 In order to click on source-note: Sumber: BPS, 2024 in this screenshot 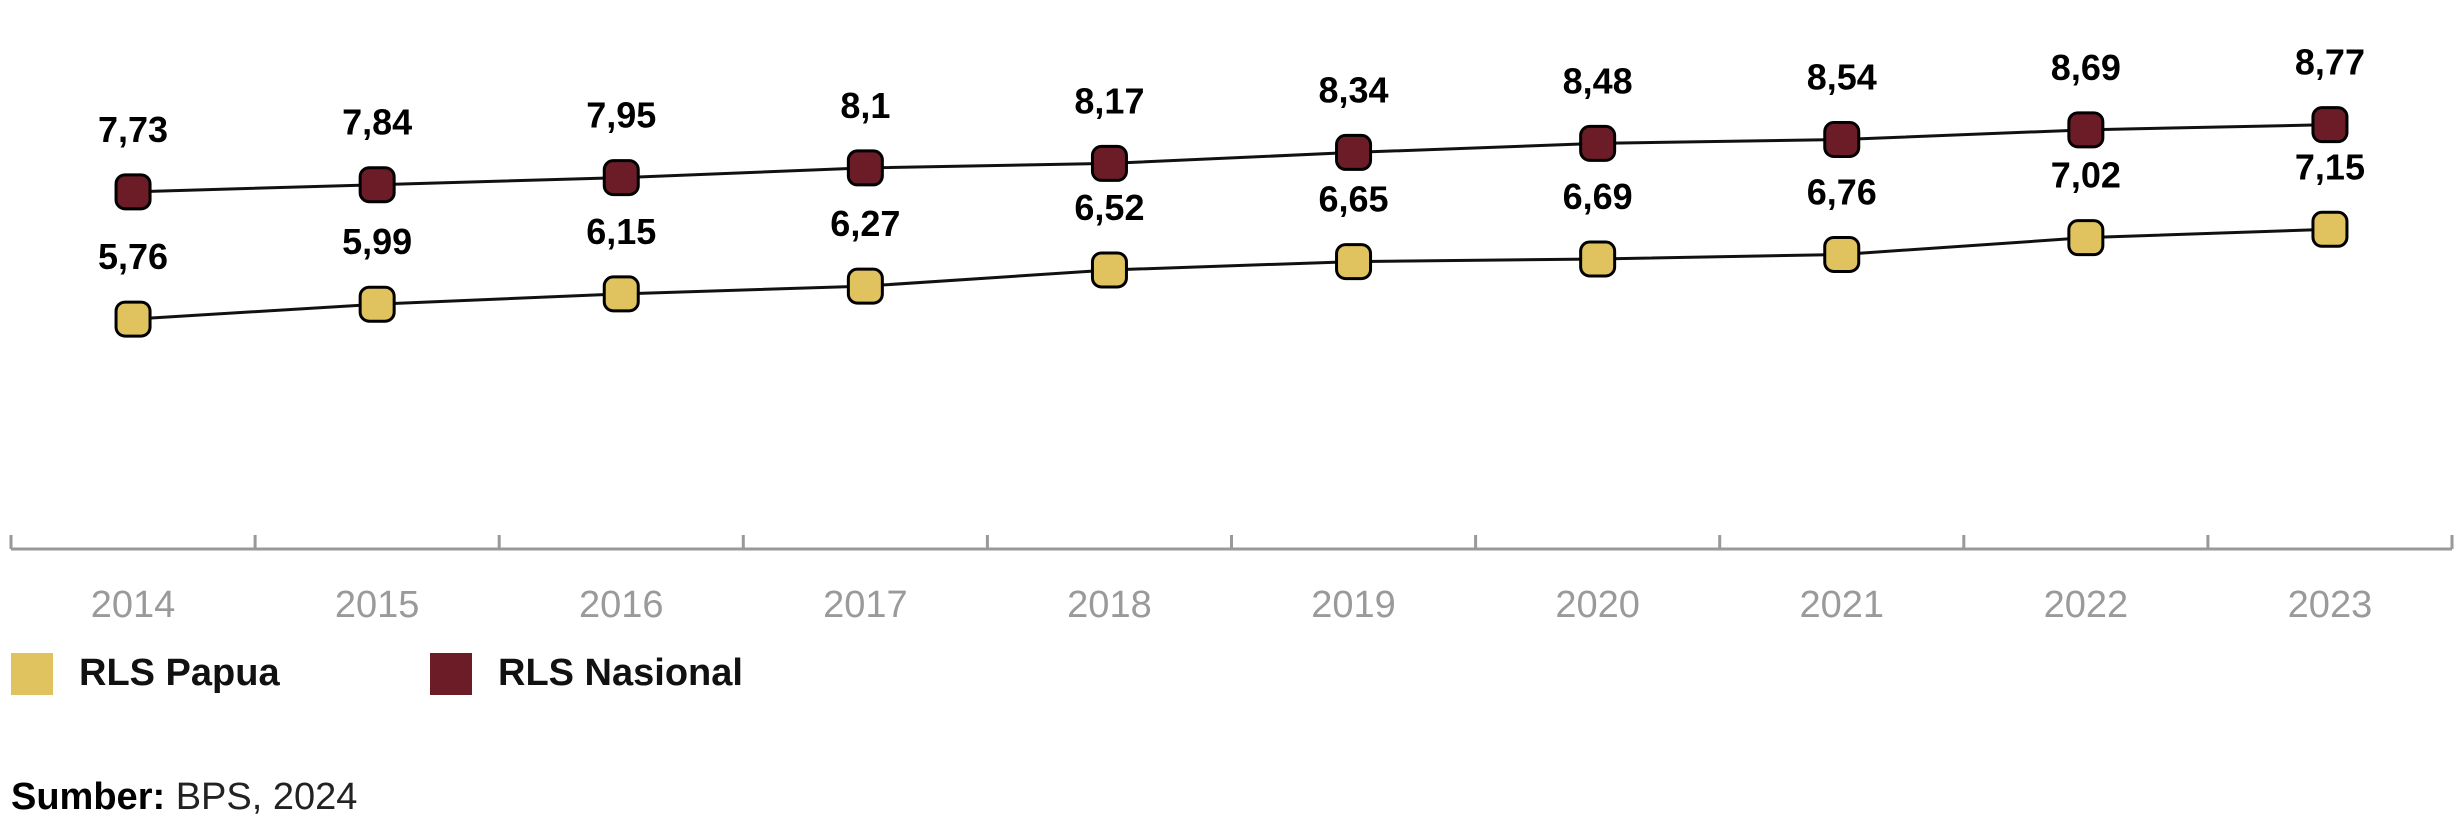, I will do `click(184, 797)`.